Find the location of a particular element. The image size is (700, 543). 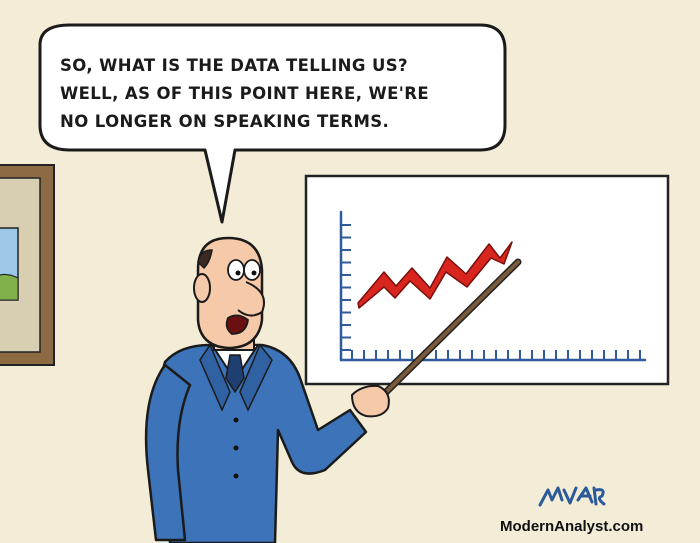

tie is located at coordinates (235, 374).